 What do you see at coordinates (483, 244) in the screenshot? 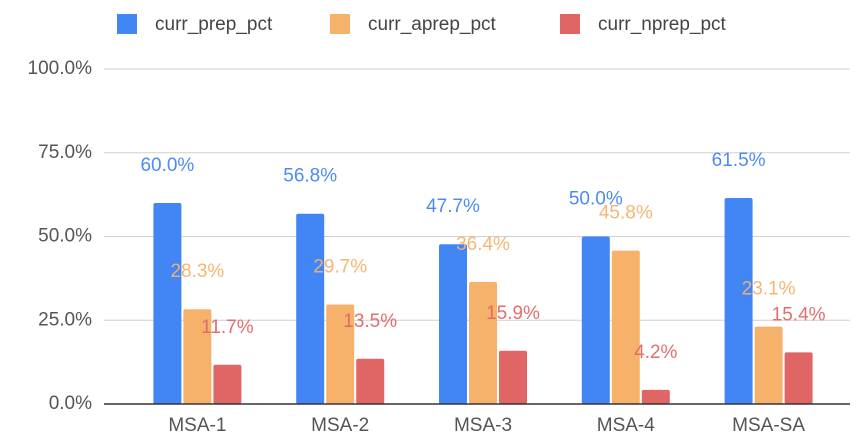
I see `data-label: 36.4%` at bounding box center [483, 244].